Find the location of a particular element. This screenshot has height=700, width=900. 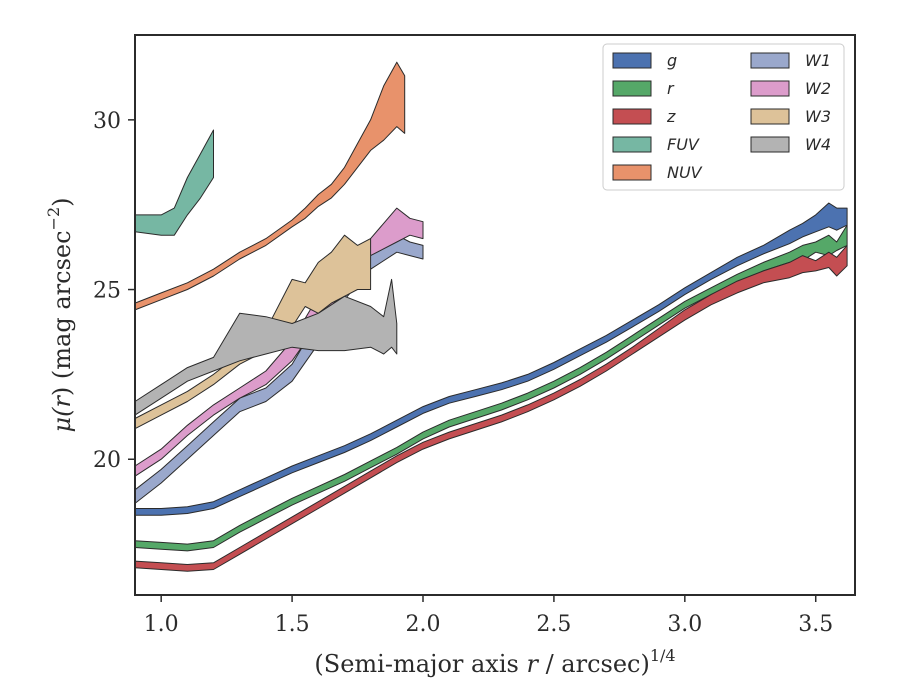

band-fuv is located at coordinates (174, 182).